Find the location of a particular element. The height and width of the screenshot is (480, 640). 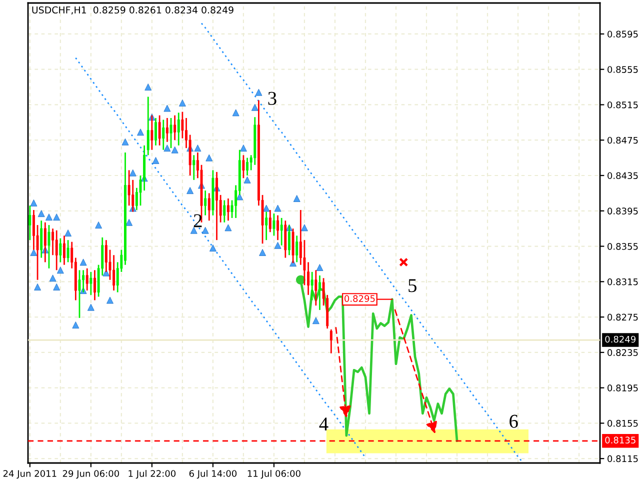

x-tick-label: 24 Jun 2011 is located at coordinates (29, 474).